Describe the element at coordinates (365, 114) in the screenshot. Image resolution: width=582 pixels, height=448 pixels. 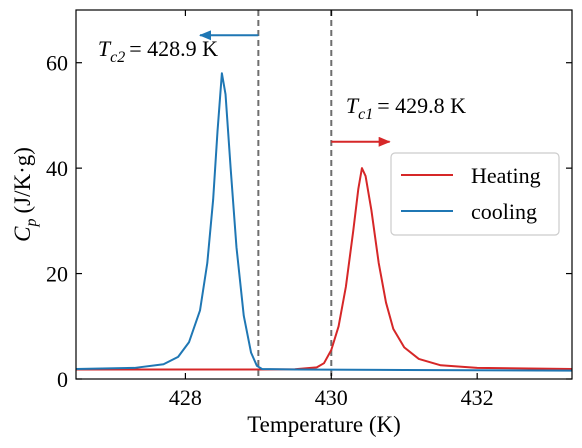
I see `annotation-subscript: c1` at that location.